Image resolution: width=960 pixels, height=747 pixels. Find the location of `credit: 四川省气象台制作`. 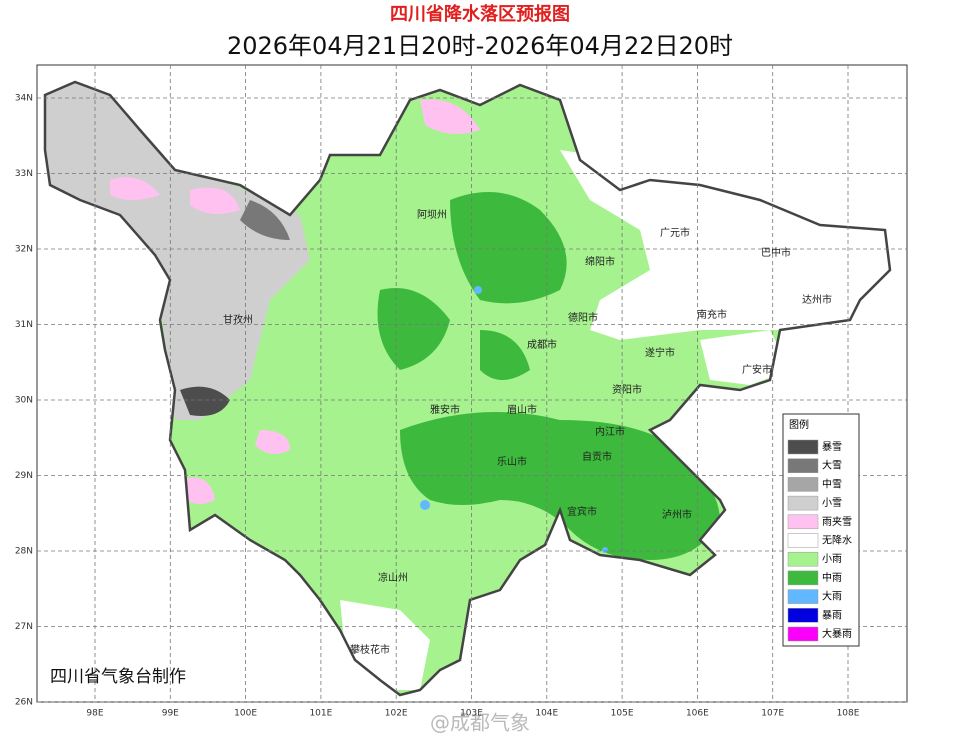

credit: 四川省气象台制作 is located at coordinates (118, 677).